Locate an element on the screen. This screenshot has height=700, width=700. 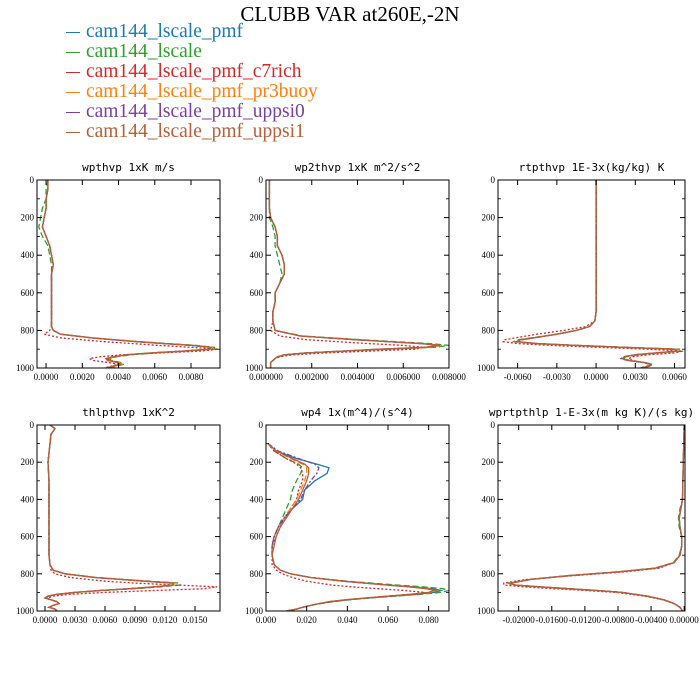
x-tick-label: -0.01600 is located at coordinates (552, 620).